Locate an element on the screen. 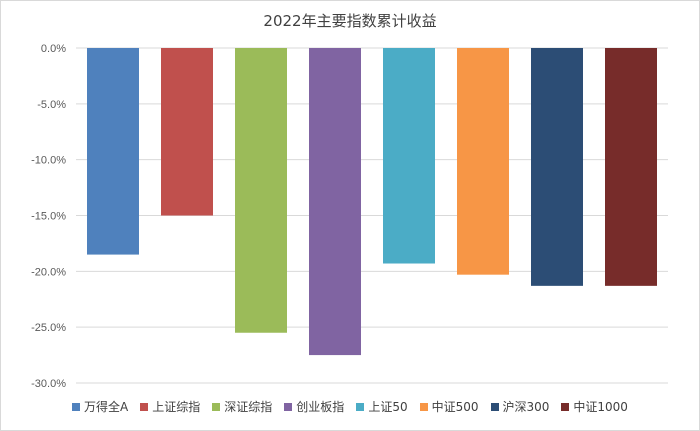  legend-label: 创业板指 is located at coordinates (320, 407).